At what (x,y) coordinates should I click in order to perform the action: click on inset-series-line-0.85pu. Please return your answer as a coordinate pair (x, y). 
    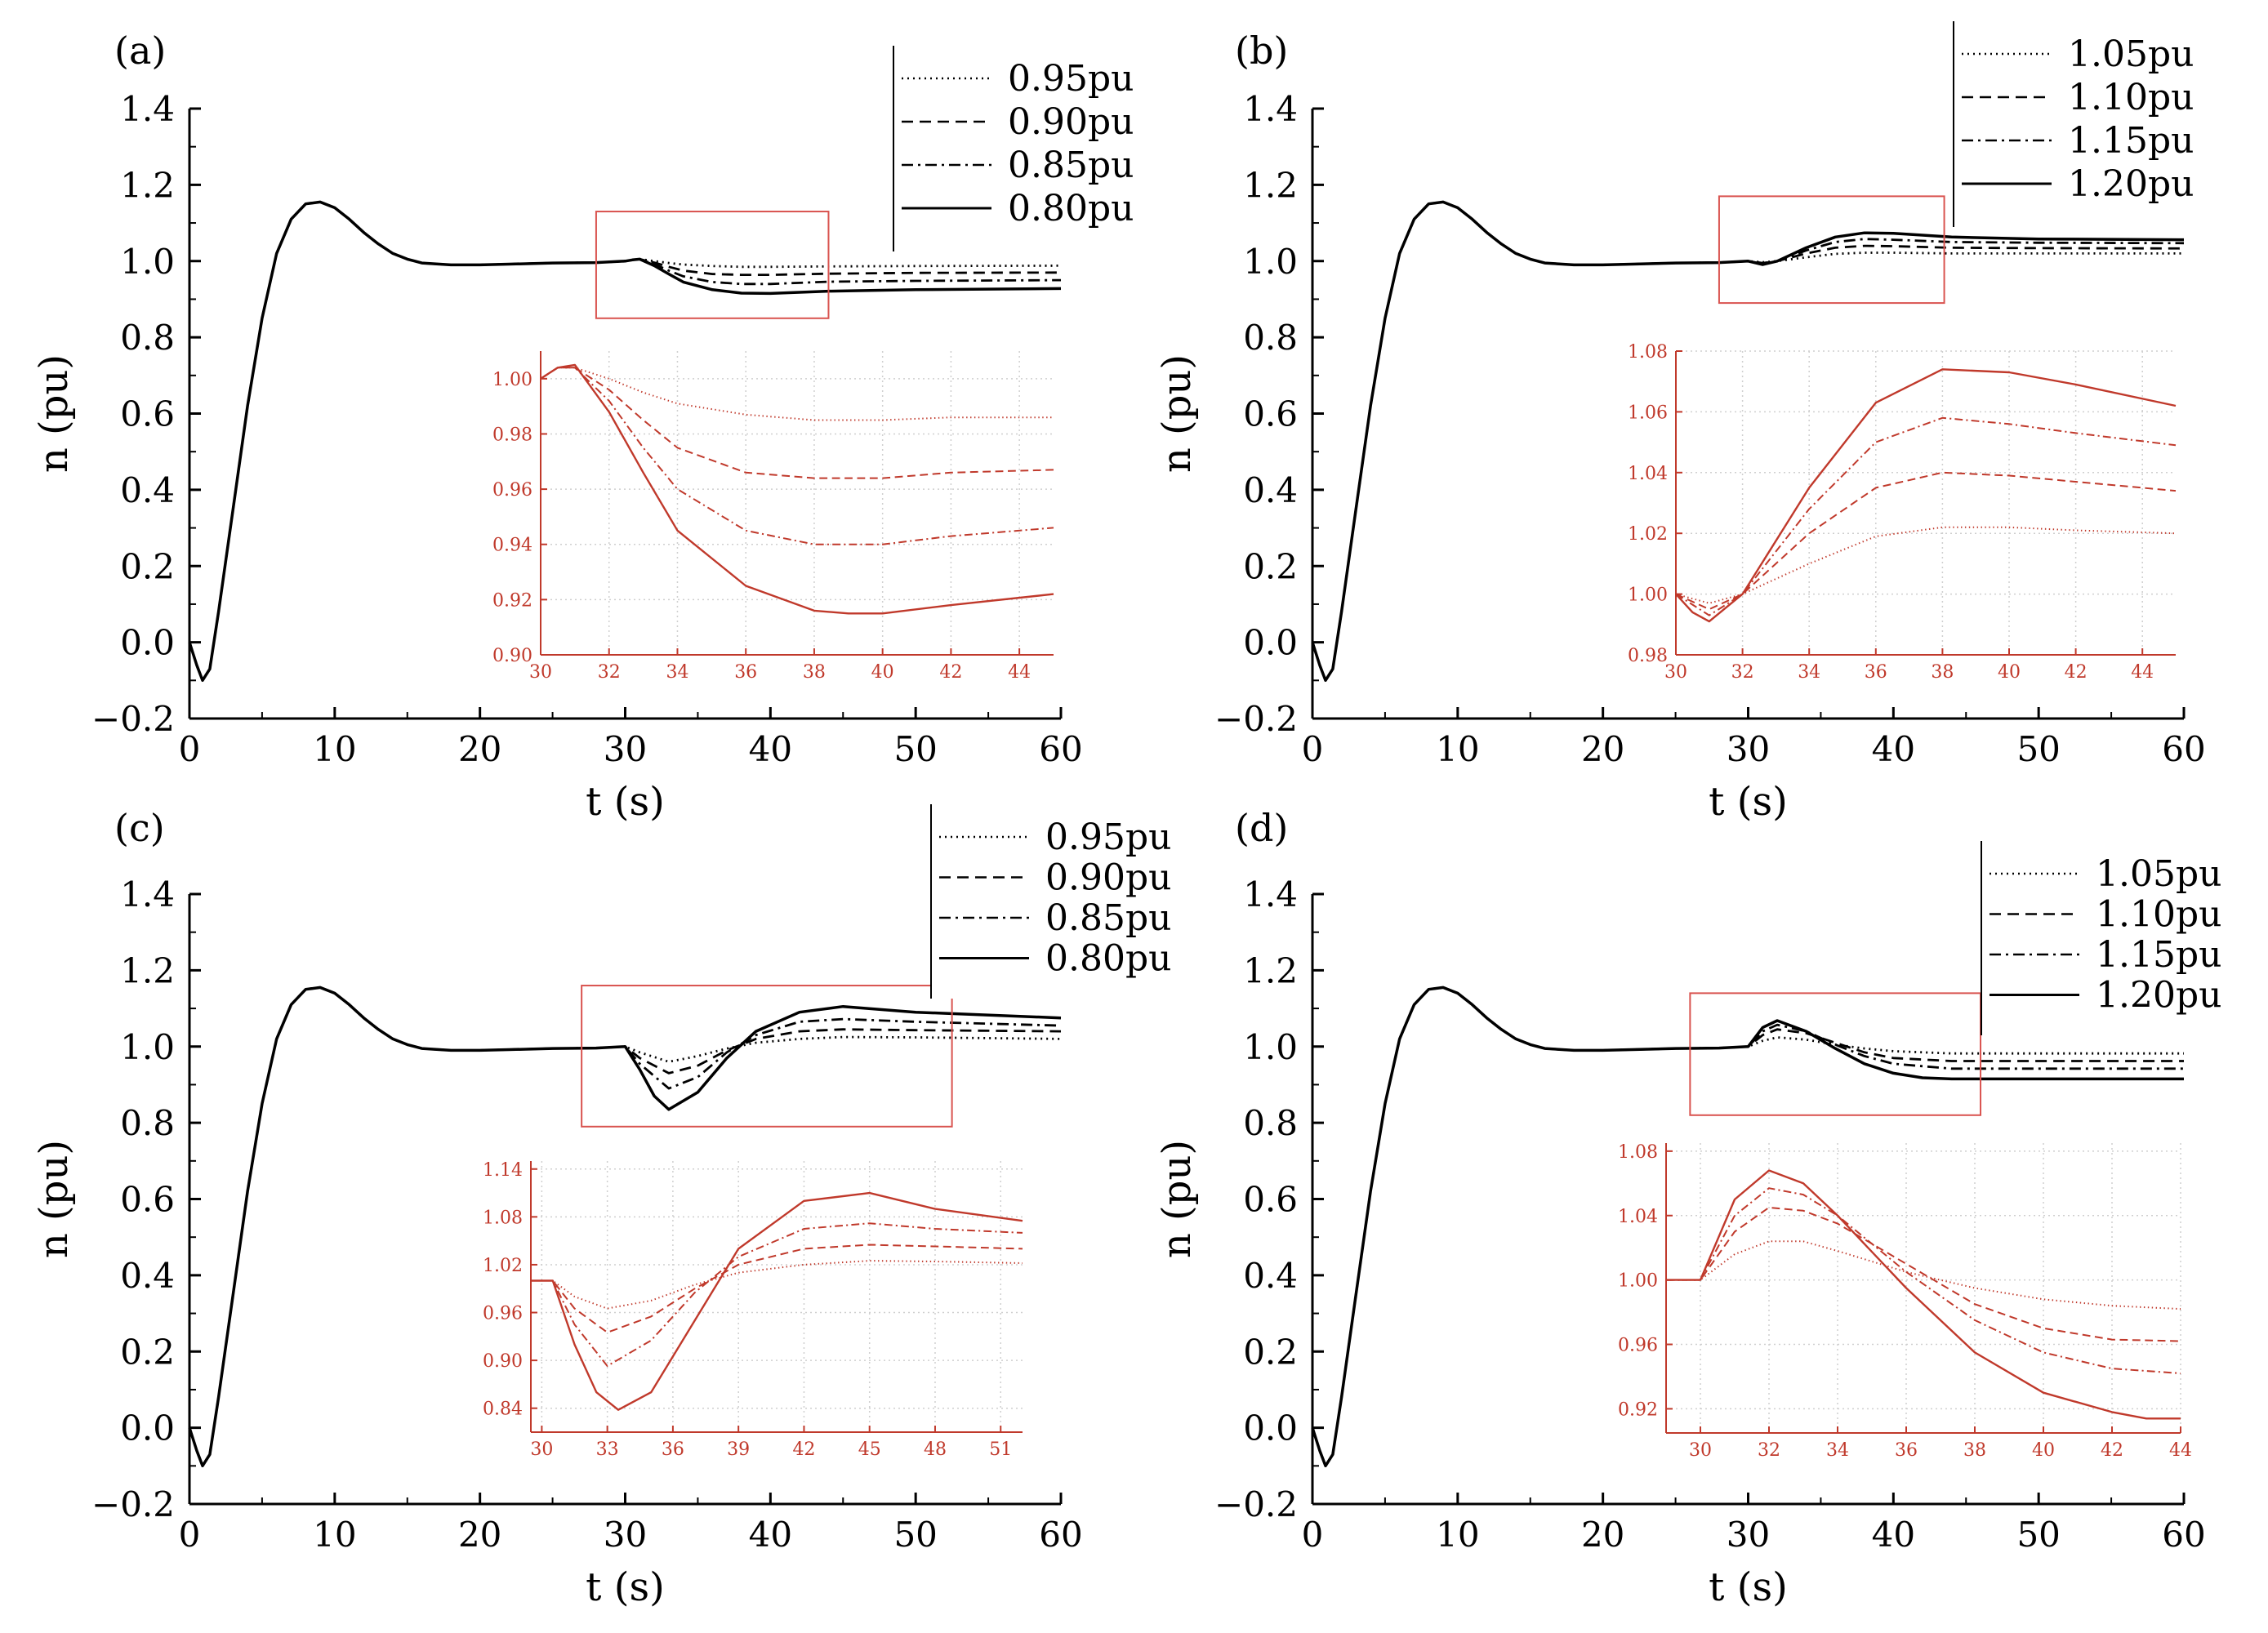
    Looking at the image, I should click on (777, 1294).